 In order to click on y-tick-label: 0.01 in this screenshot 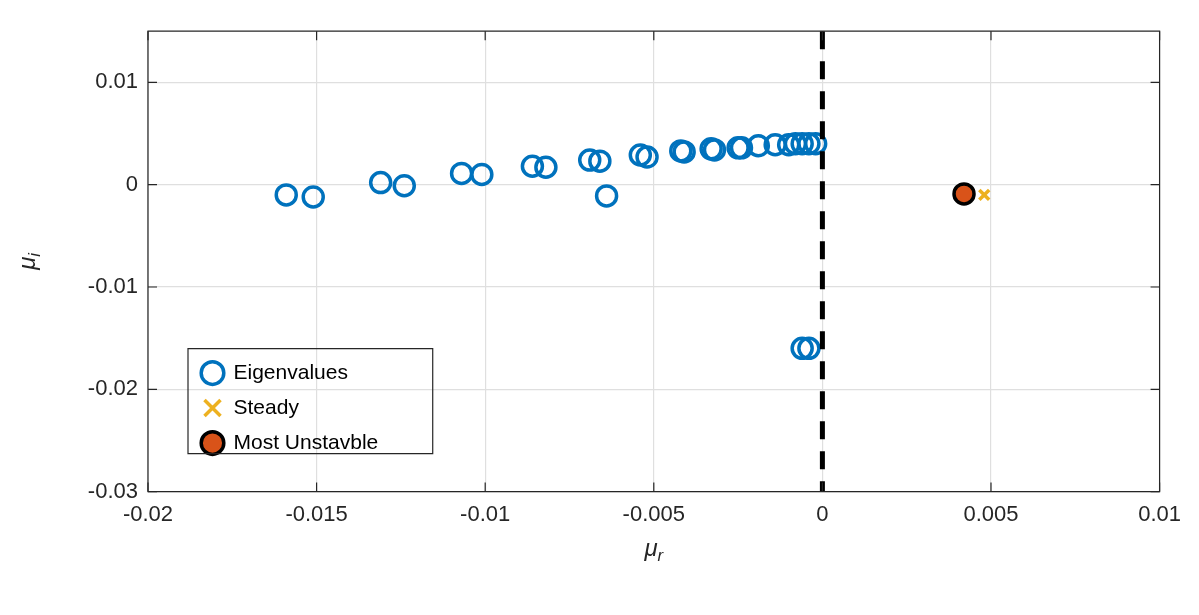, I will do `click(116, 81)`.